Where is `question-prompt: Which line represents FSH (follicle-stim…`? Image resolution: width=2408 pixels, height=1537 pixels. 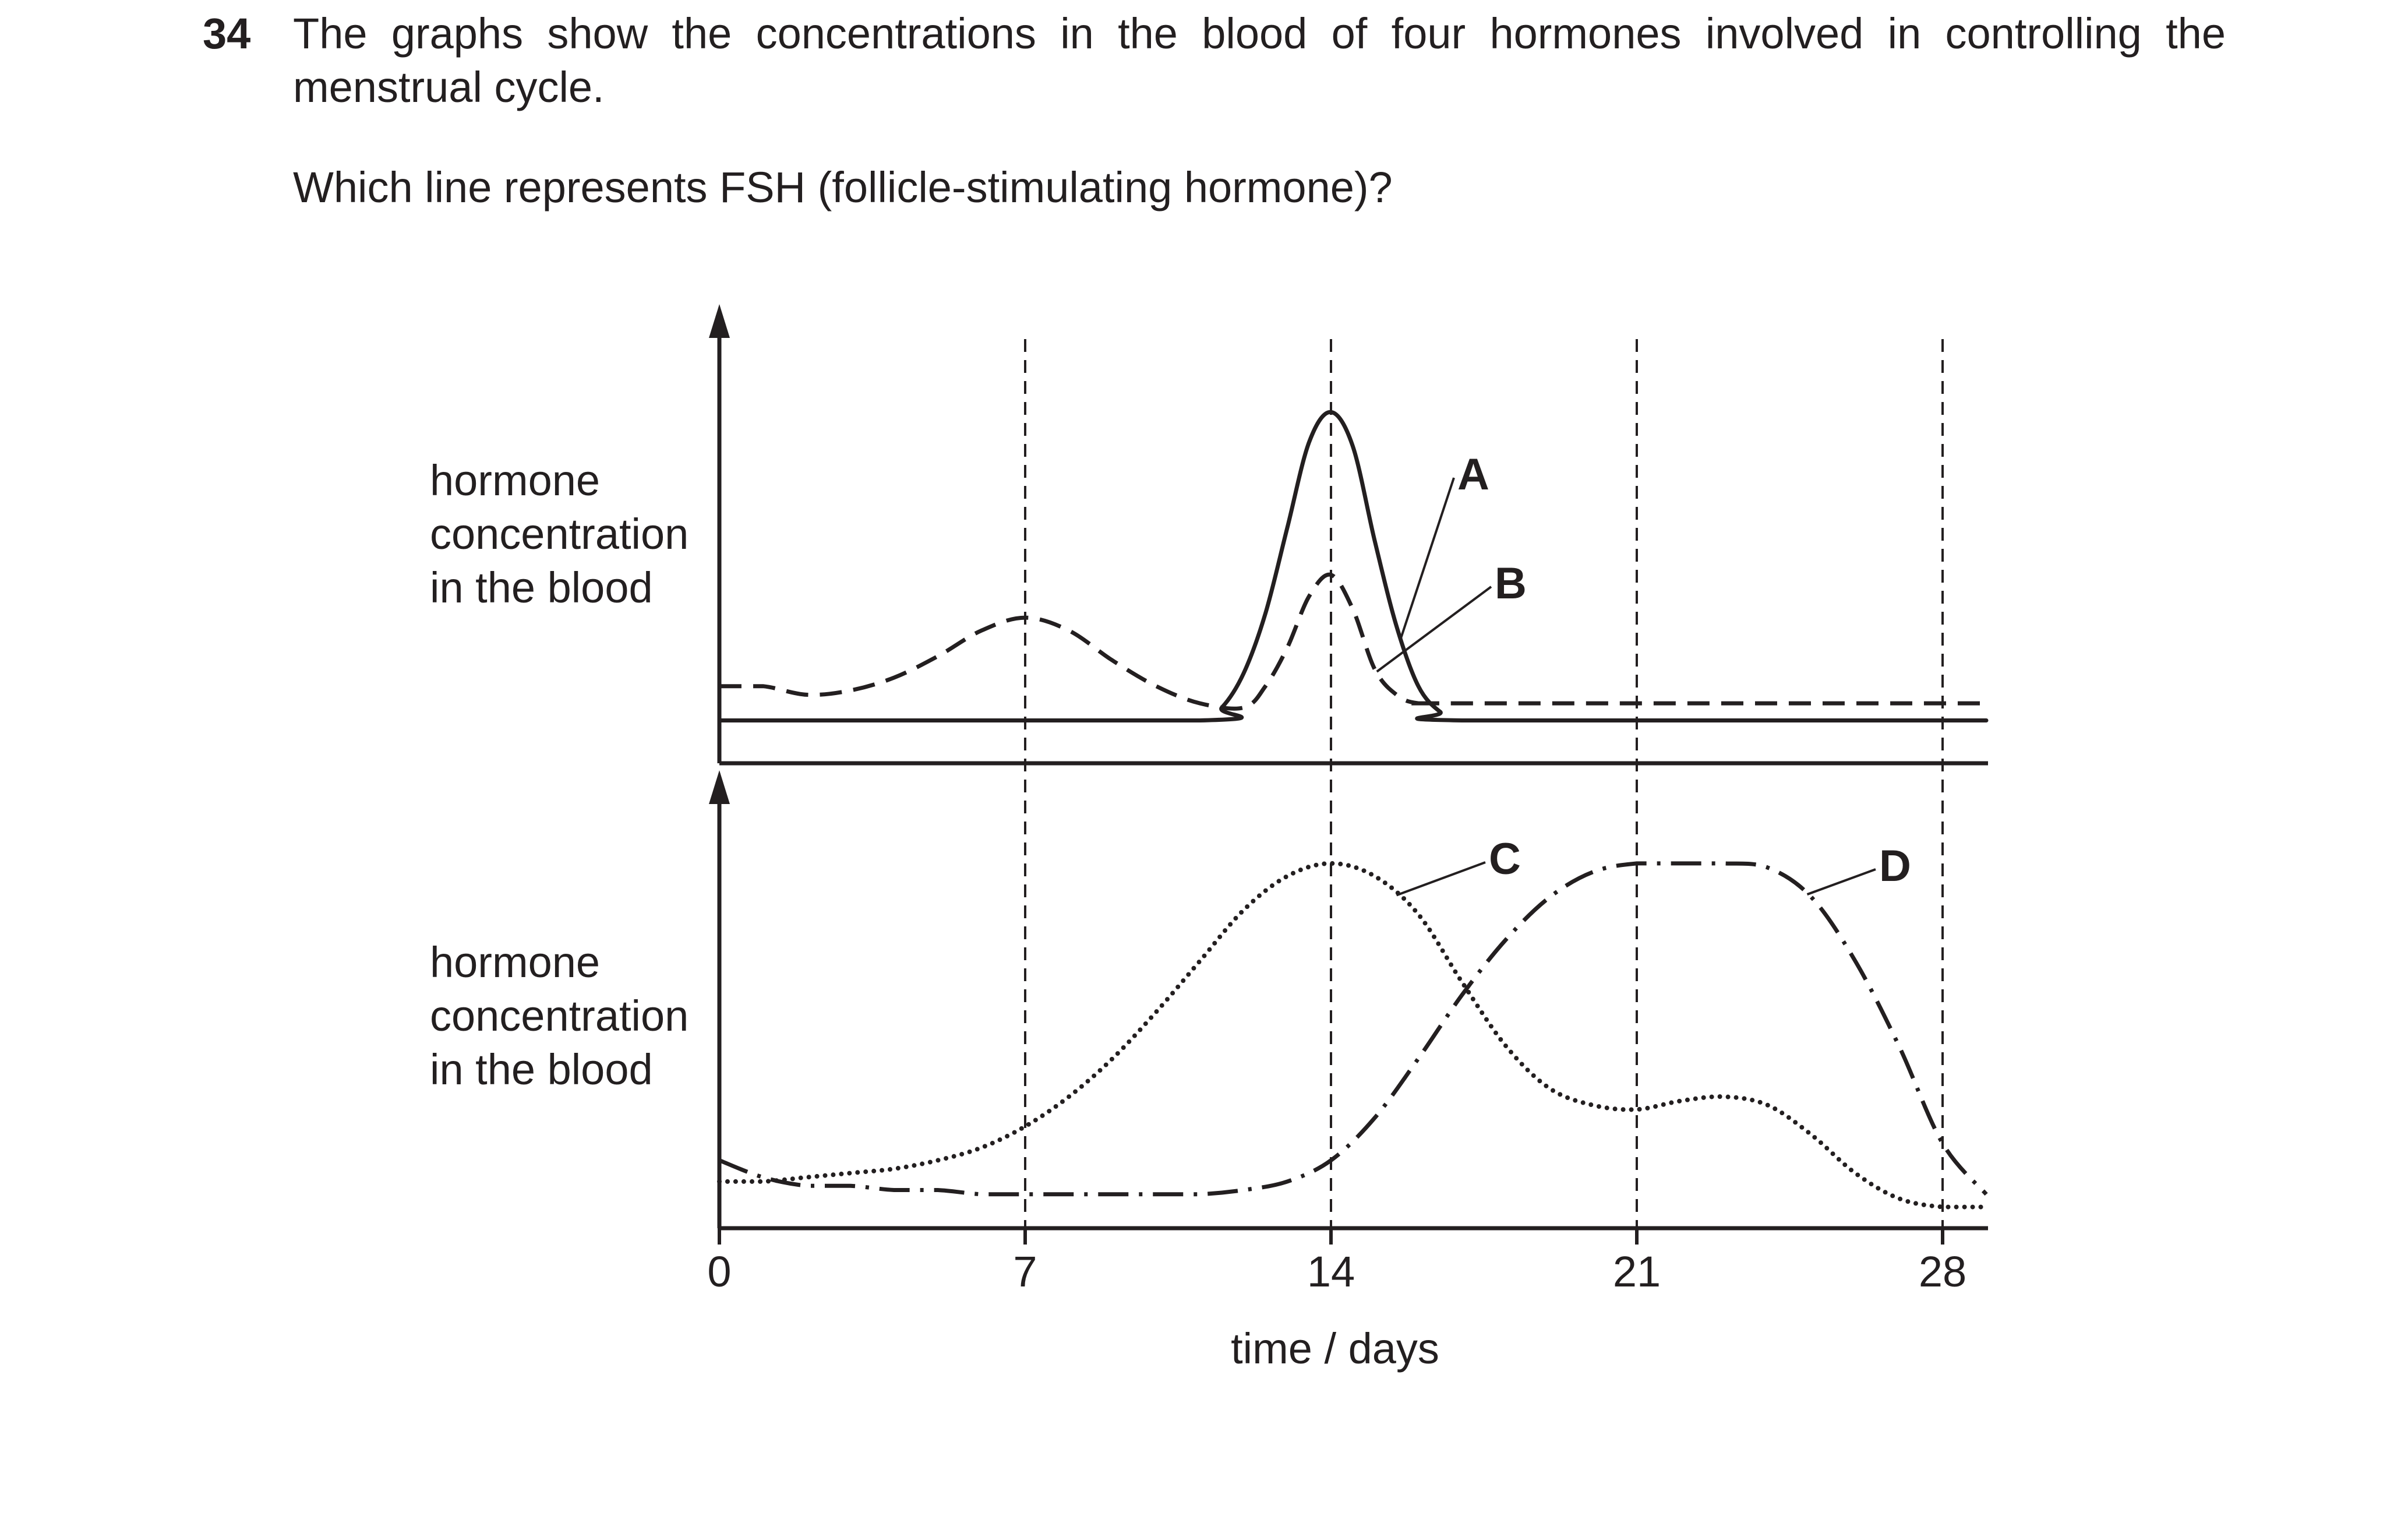
question-prompt: Which line represents FSH (follicle-stim… is located at coordinates (843, 187).